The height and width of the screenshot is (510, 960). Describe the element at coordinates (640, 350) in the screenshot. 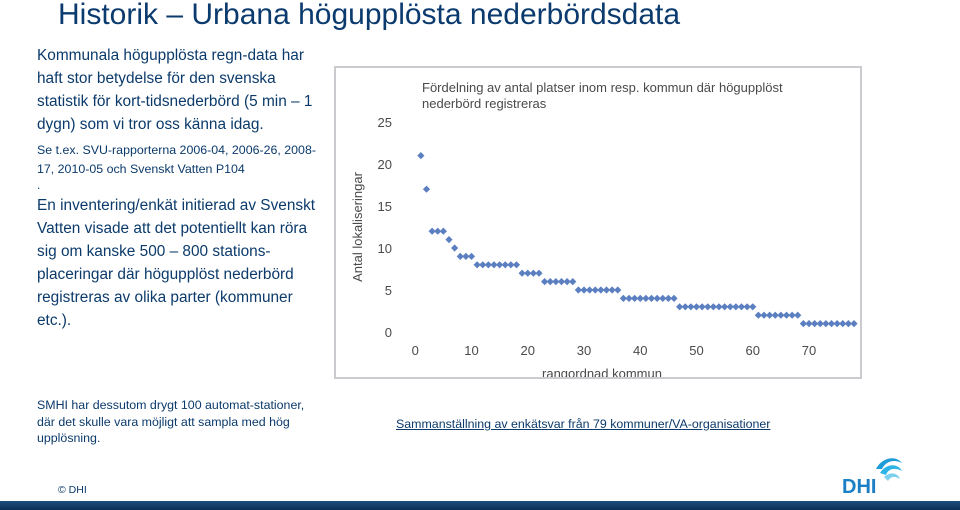

I see `x-tick-label: 40` at that location.